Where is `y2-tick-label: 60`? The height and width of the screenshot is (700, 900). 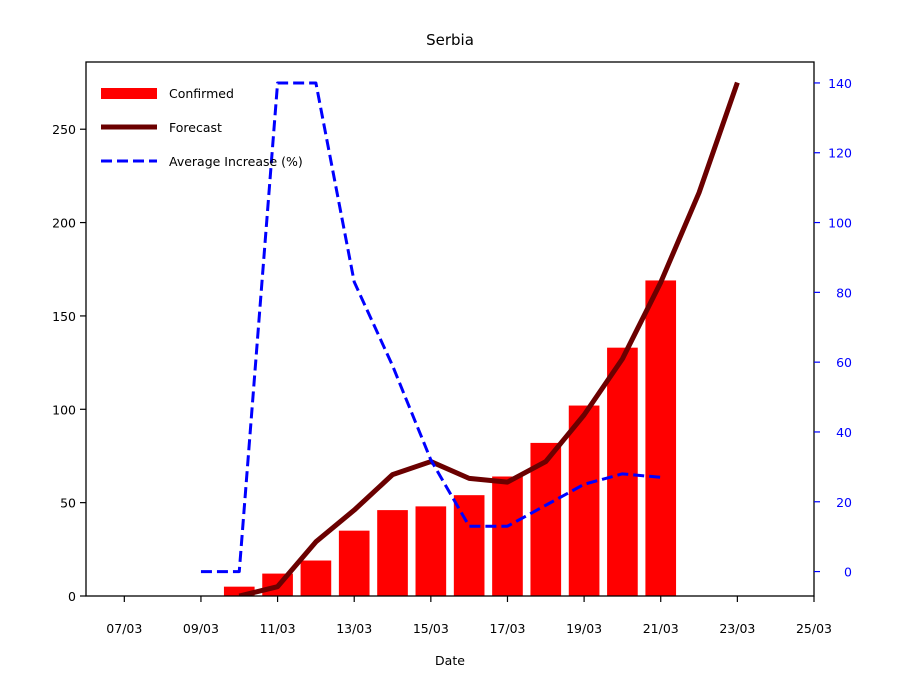 y2-tick-label: 60 is located at coordinates (844, 362).